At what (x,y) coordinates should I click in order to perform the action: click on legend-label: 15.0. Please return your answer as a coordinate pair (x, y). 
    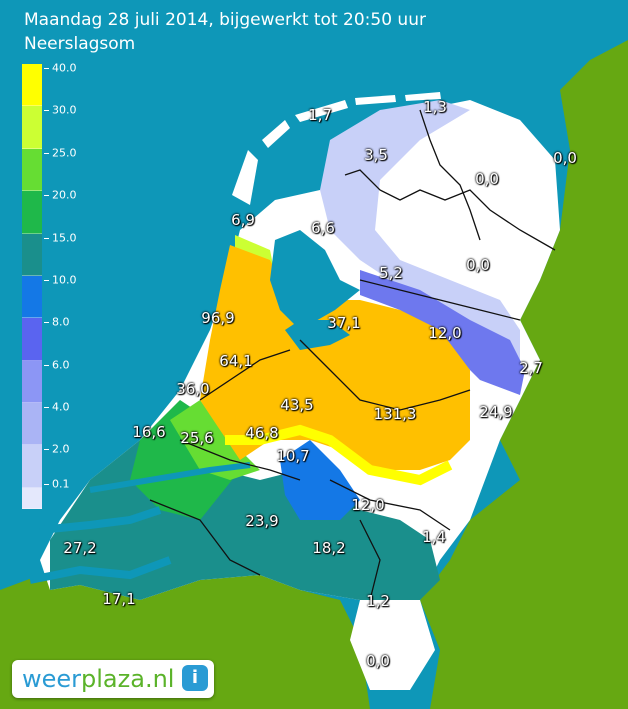
    Looking at the image, I should click on (64, 238).